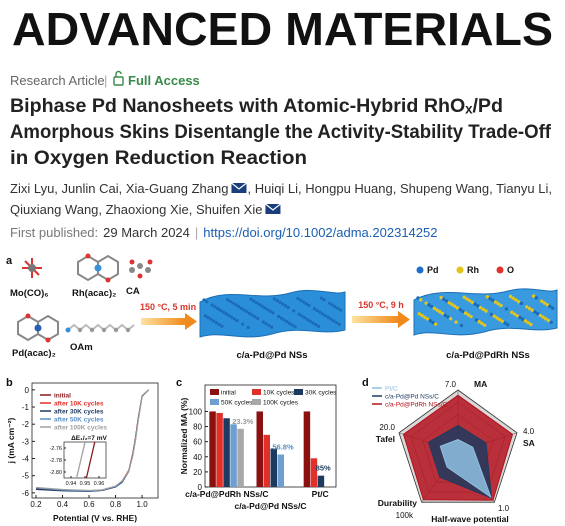  What do you see at coordinates (283, 447) in the screenshot?
I see `annotation: 56.8%` at bounding box center [283, 447].